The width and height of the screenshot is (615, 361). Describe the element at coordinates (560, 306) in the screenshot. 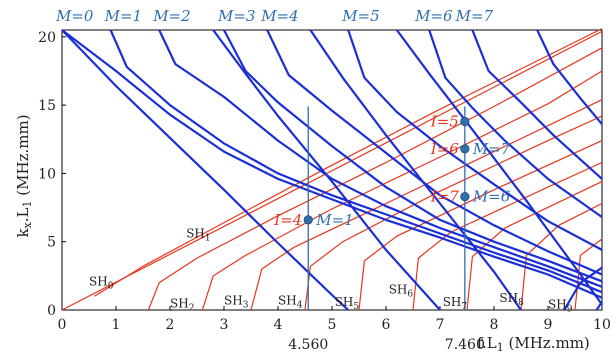

I see `sh-mode-label: SH9` at that location.